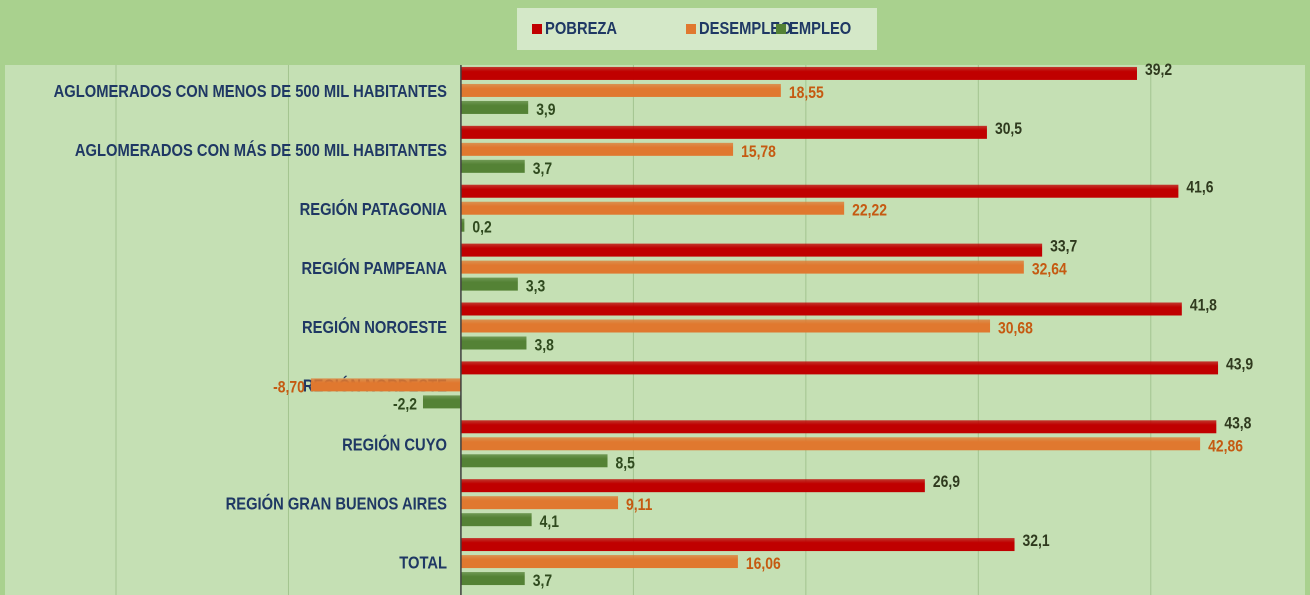 The width and height of the screenshot is (1310, 595). What do you see at coordinates (626, 463) in the screenshot?
I see `value-label: 8,5` at bounding box center [626, 463].